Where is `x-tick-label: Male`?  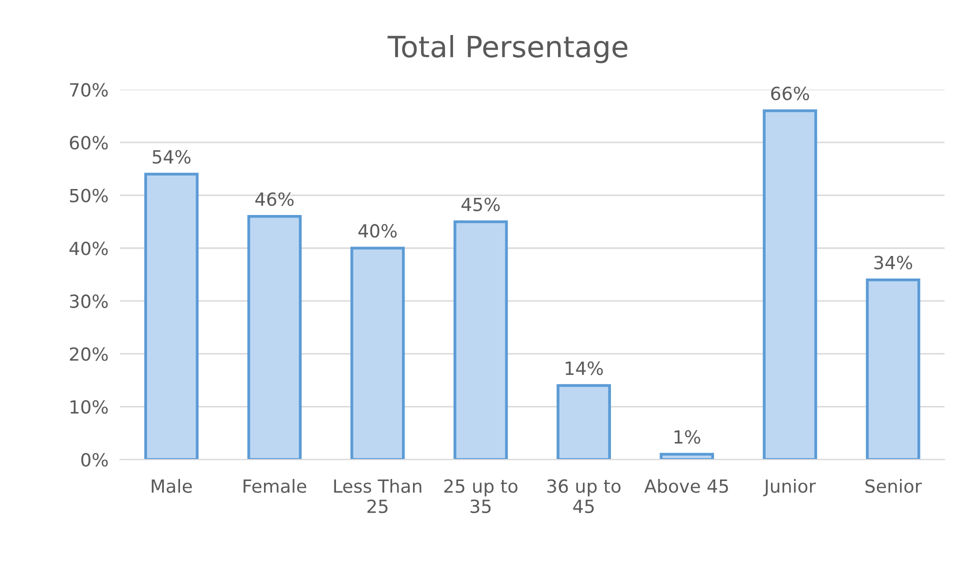 x-tick-label: Male is located at coordinates (172, 485).